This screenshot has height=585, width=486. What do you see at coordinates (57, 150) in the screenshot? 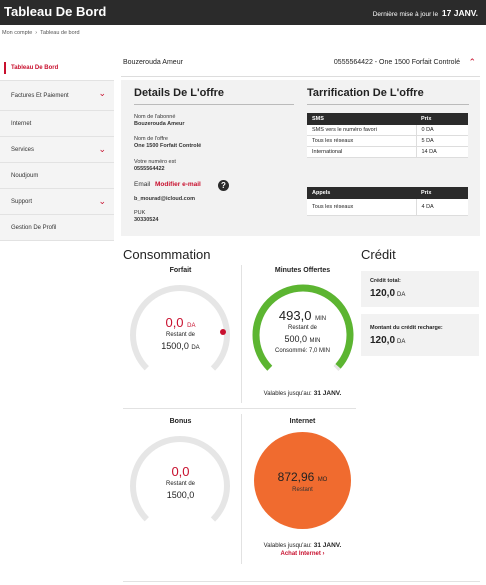
I see `sidebar-item-services: Services ⌄` at bounding box center [57, 150].